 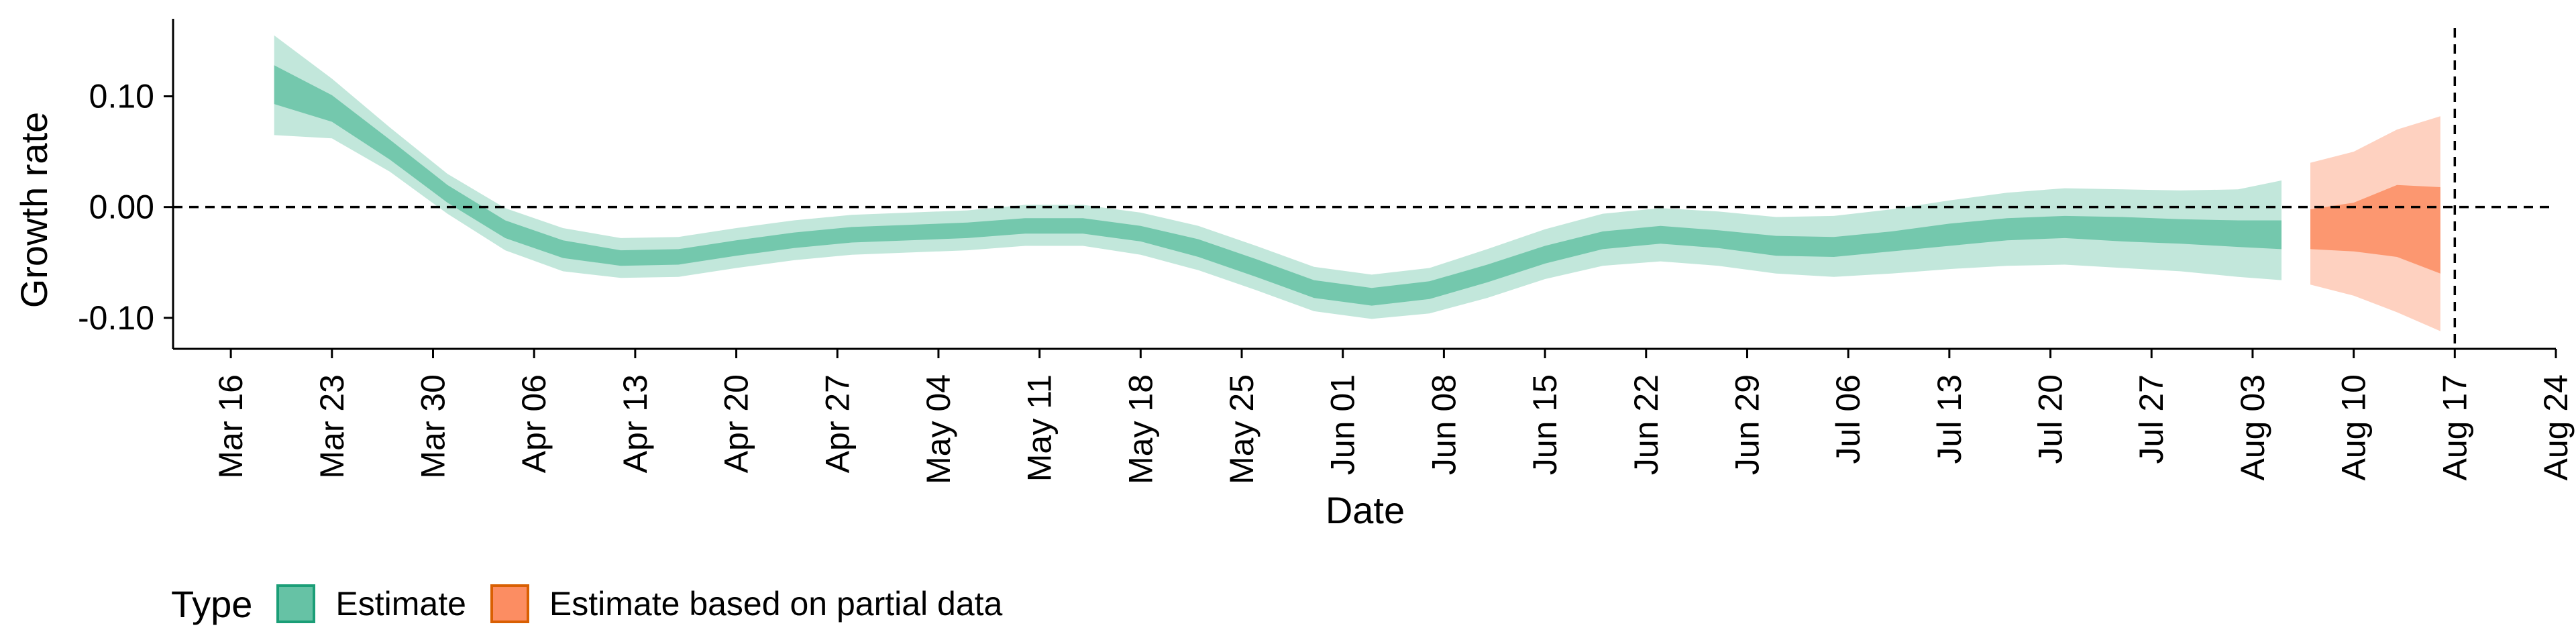 I want to click on x-tick-label: Jun 29, so click(x=1747, y=424).